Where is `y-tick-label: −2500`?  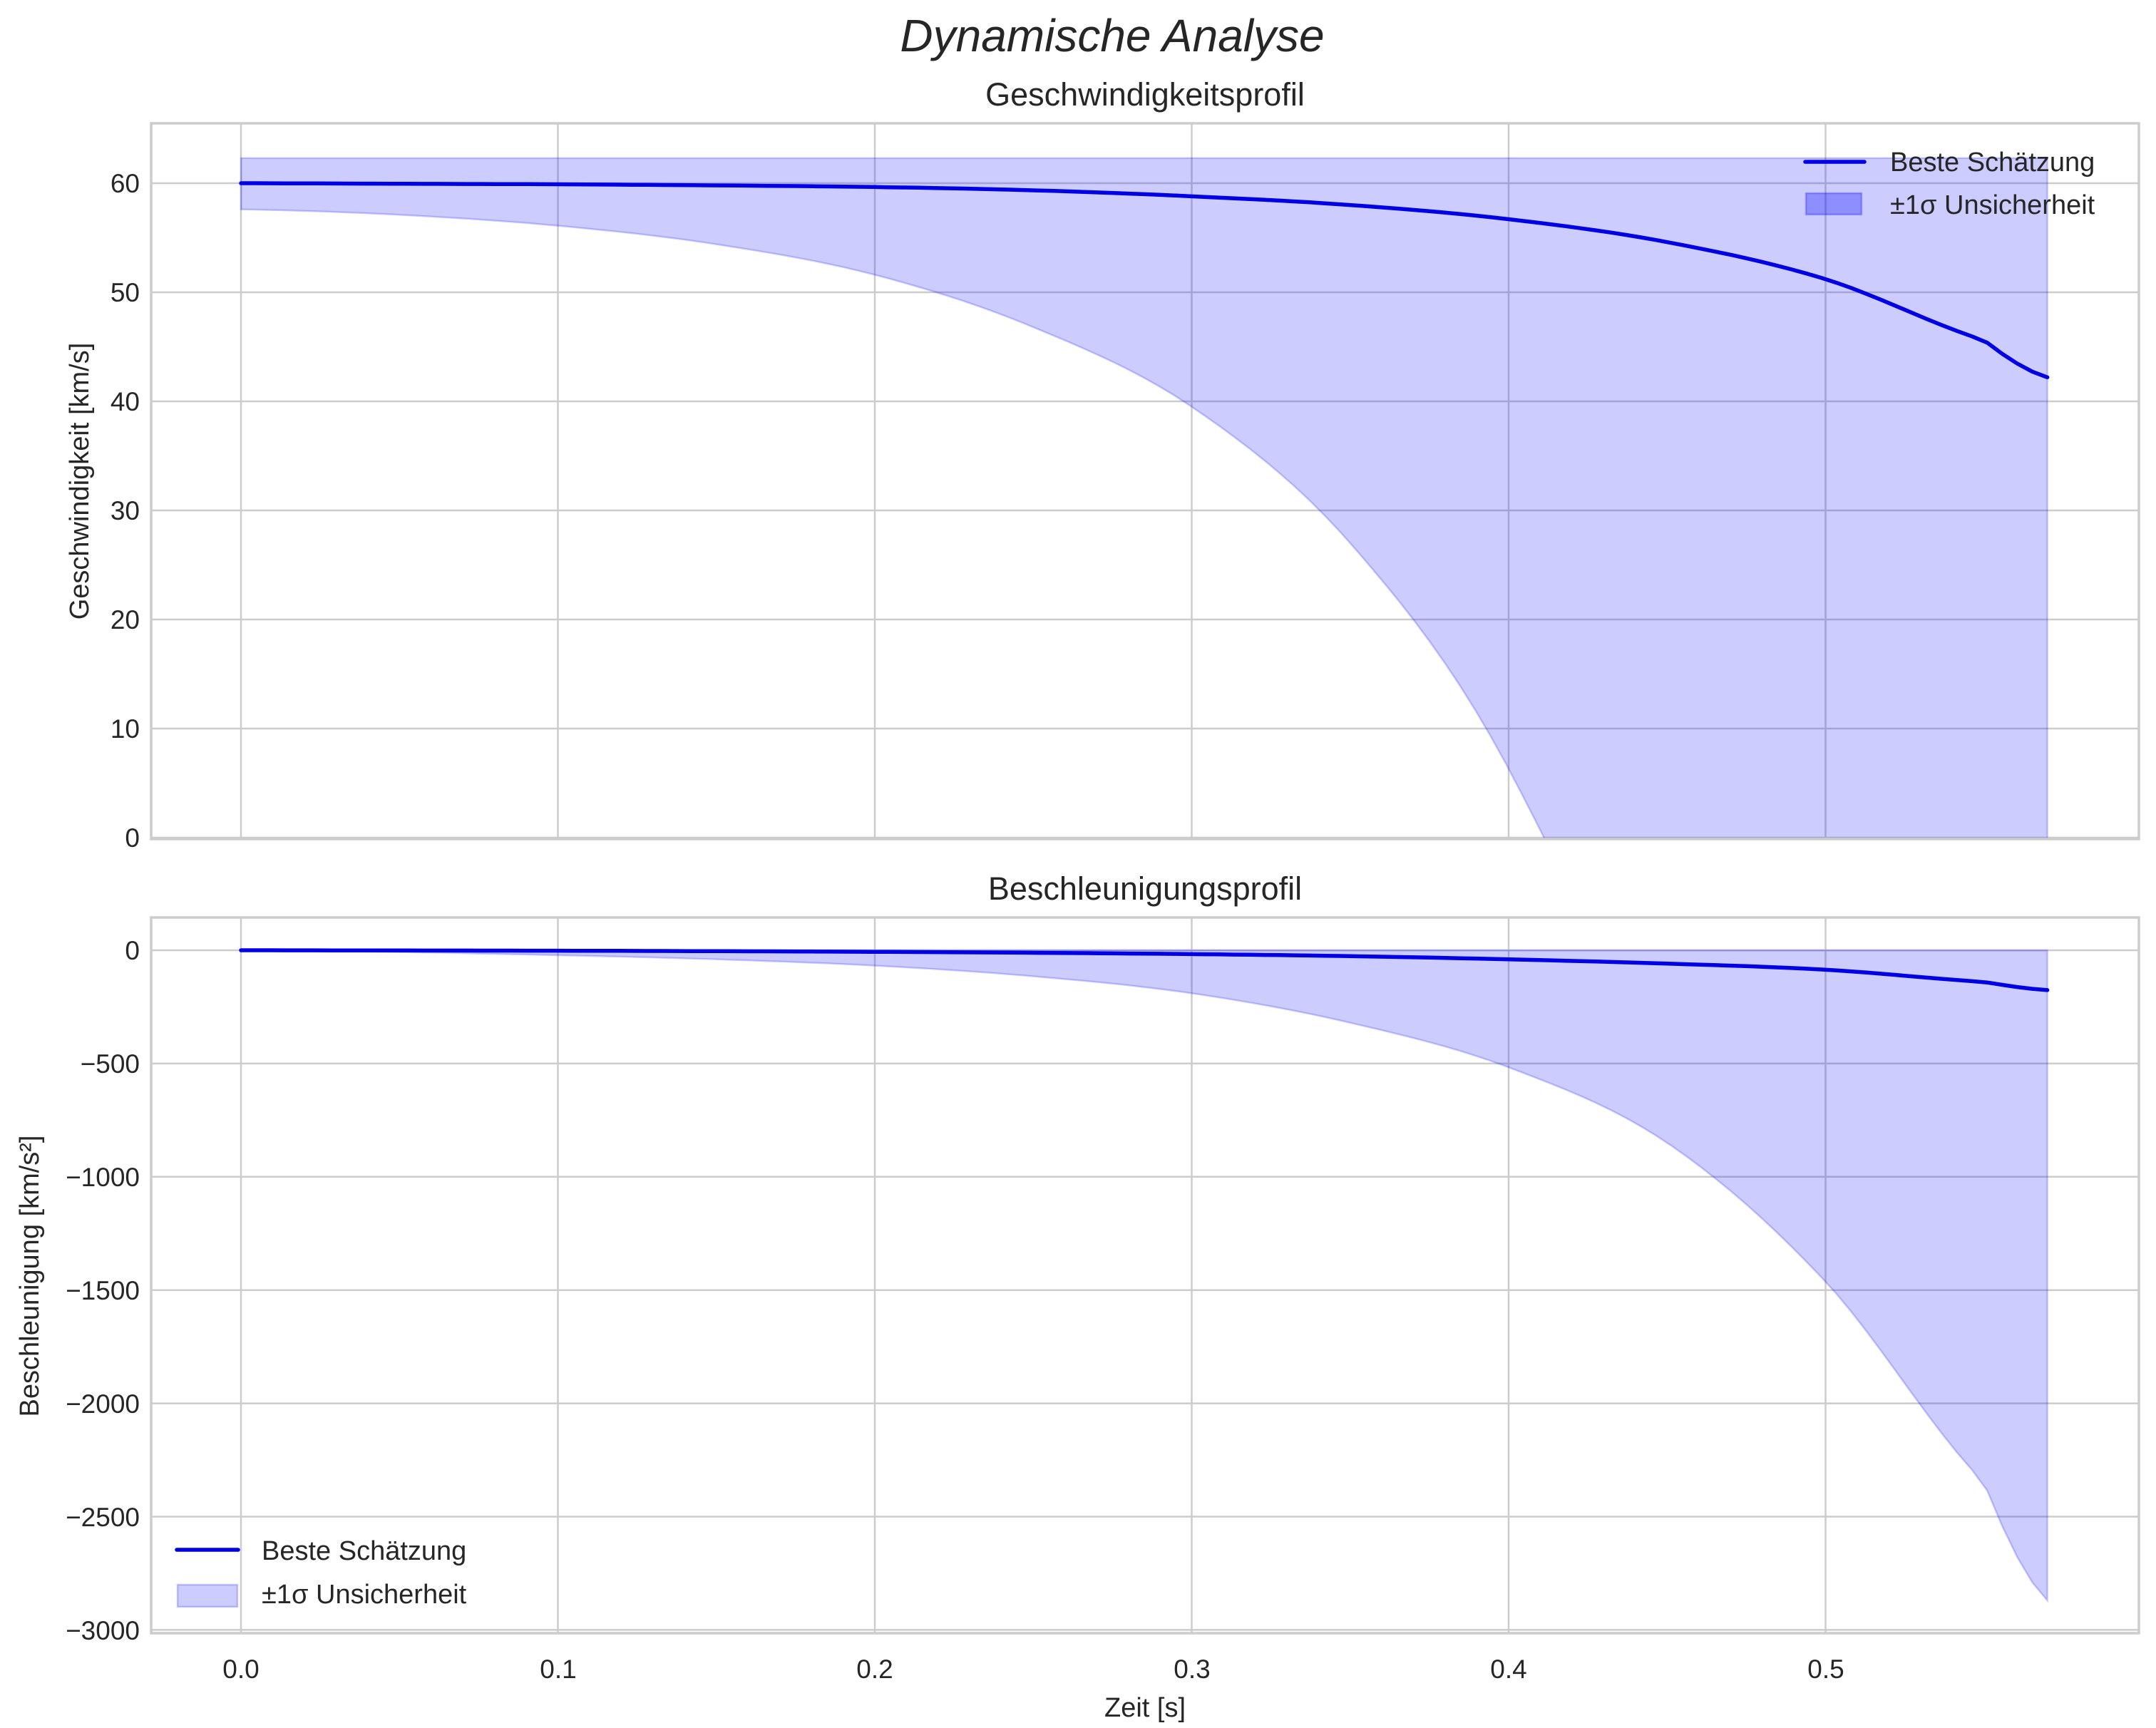
y-tick-label: −2500 is located at coordinates (103, 1517).